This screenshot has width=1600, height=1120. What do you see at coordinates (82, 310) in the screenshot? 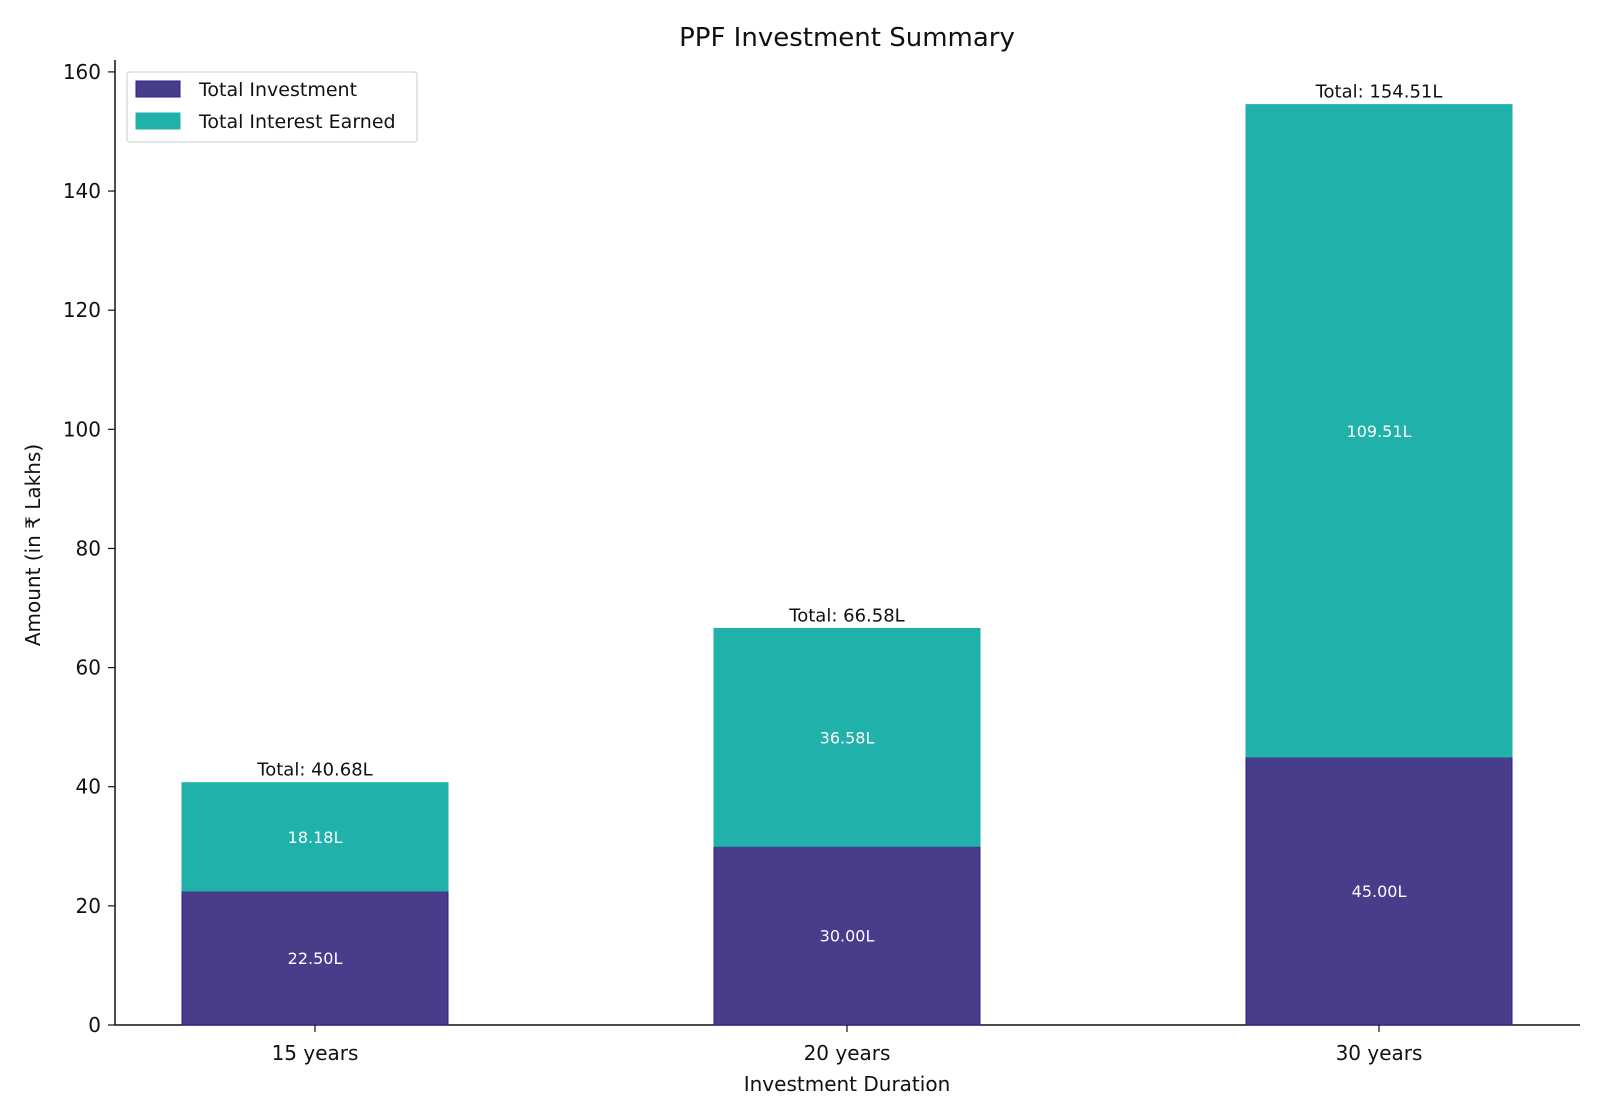
I see `y-tick-label: 120` at bounding box center [82, 310].